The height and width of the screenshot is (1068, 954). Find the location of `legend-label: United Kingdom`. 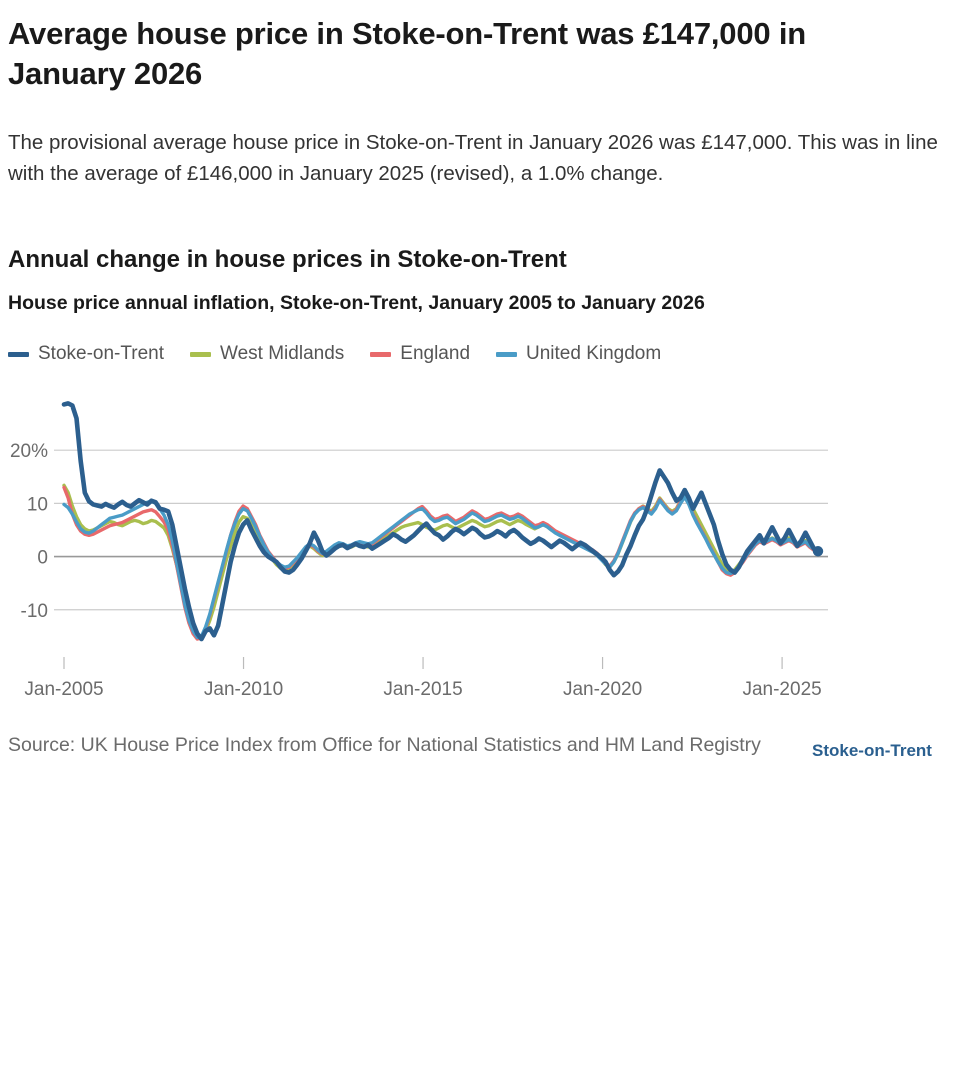

legend-label: United Kingdom is located at coordinates (594, 354).